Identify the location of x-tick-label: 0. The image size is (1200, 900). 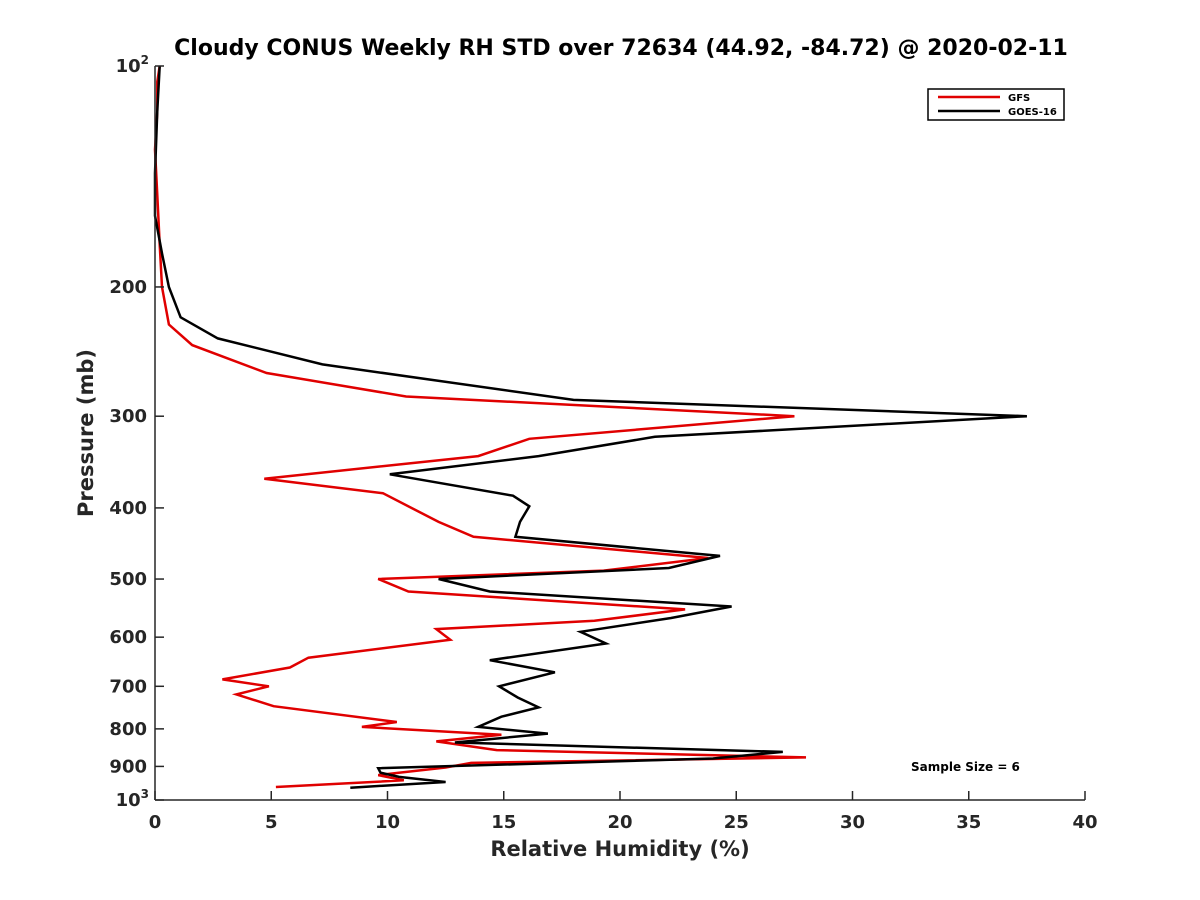
(155, 822).